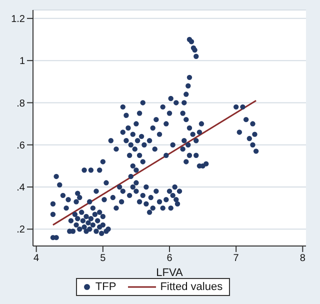 The height and width of the screenshot is (304, 320). Describe the element at coordinates (170, 273) in the screenshot. I see `x-axis-title: LFVA` at that location.